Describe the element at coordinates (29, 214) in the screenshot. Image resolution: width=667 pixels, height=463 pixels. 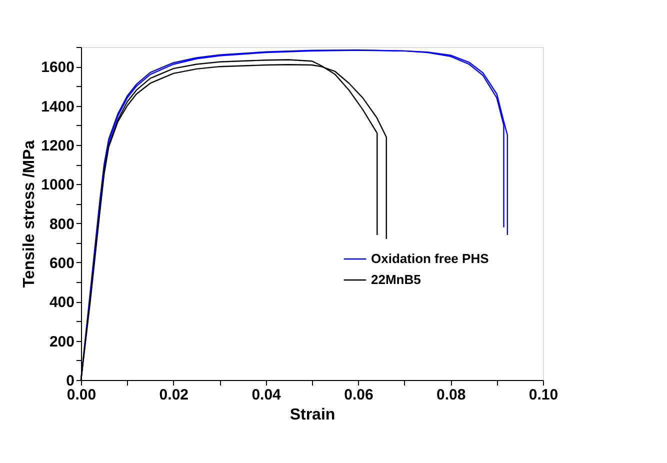
I see `y-axis-title: Tensile stress /MPa` at that location.